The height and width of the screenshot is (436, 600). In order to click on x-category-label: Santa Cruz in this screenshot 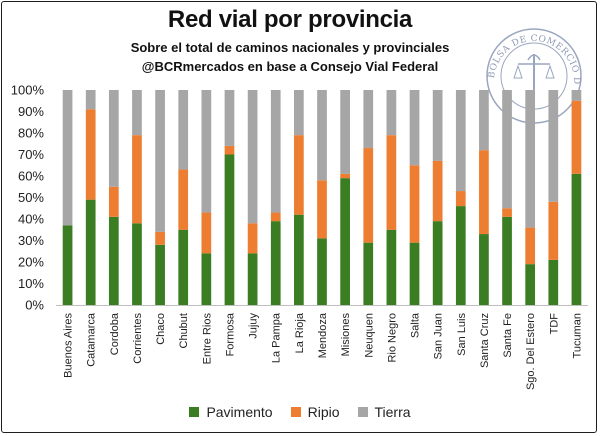, I will do `click(485, 340)`.